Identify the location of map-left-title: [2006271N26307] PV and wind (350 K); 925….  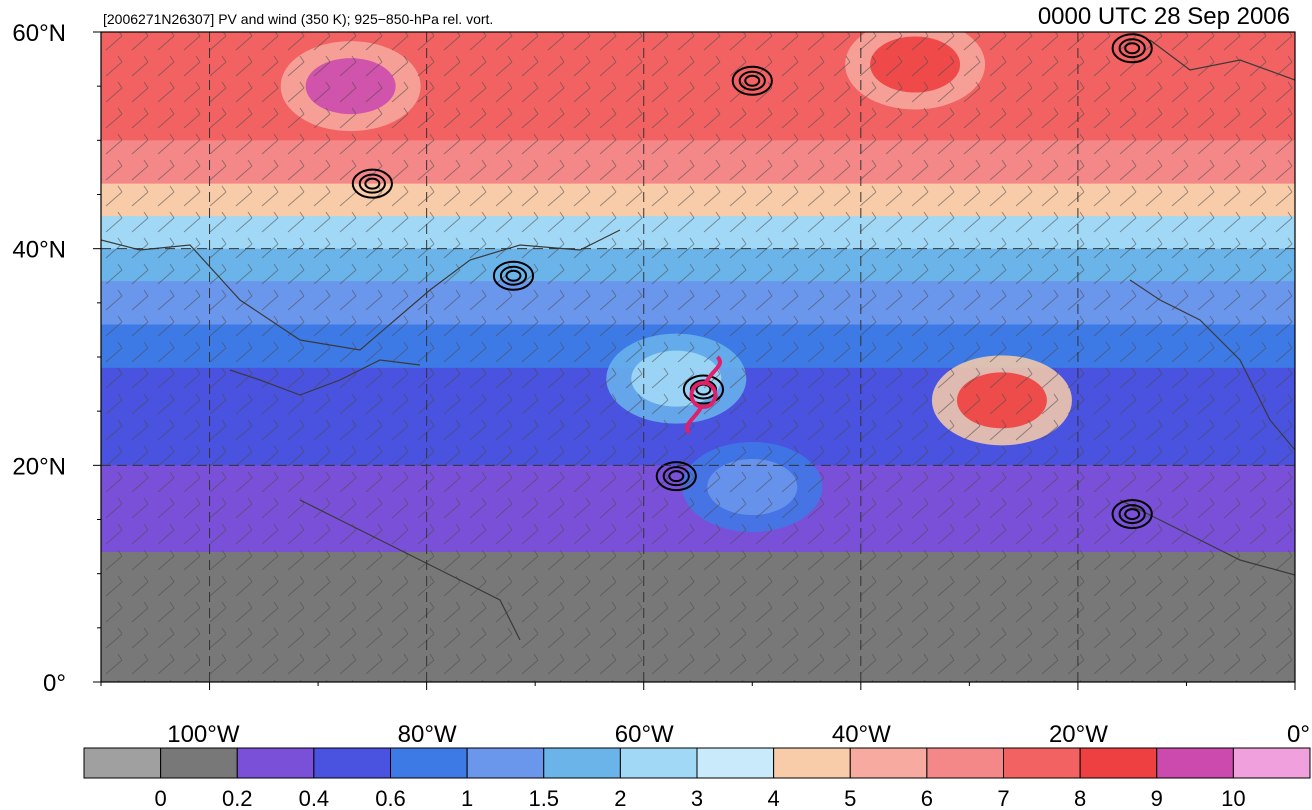
(298, 19).